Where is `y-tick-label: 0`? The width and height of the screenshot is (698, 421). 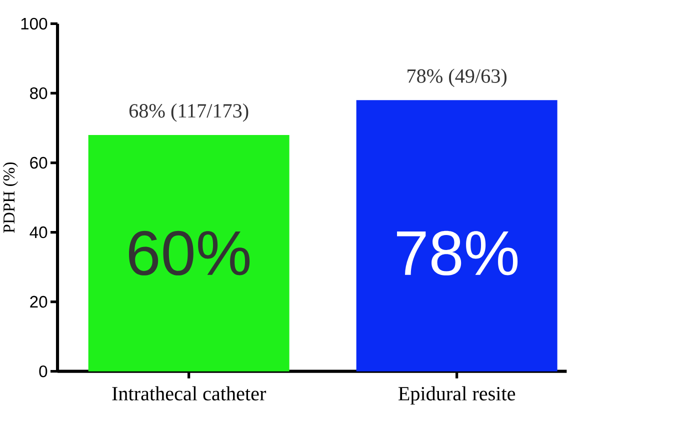
y-tick-label: 0 is located at coordinates (43, 372).